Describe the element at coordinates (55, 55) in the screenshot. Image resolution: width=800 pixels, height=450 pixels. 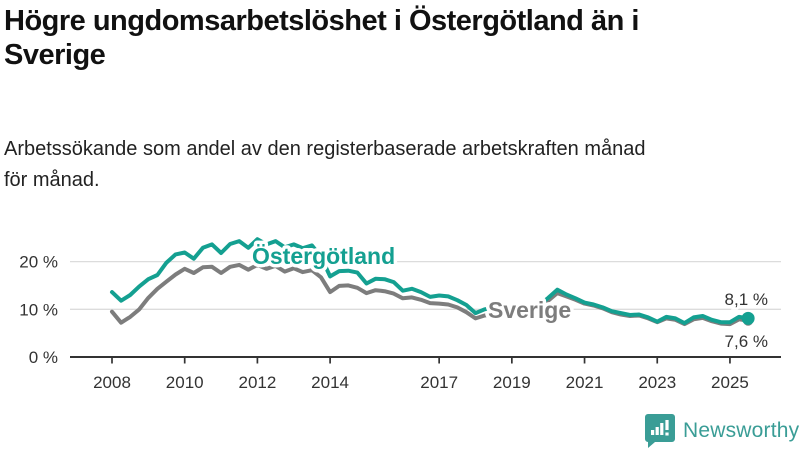
I see `title-line-2: Sverige` at that location.